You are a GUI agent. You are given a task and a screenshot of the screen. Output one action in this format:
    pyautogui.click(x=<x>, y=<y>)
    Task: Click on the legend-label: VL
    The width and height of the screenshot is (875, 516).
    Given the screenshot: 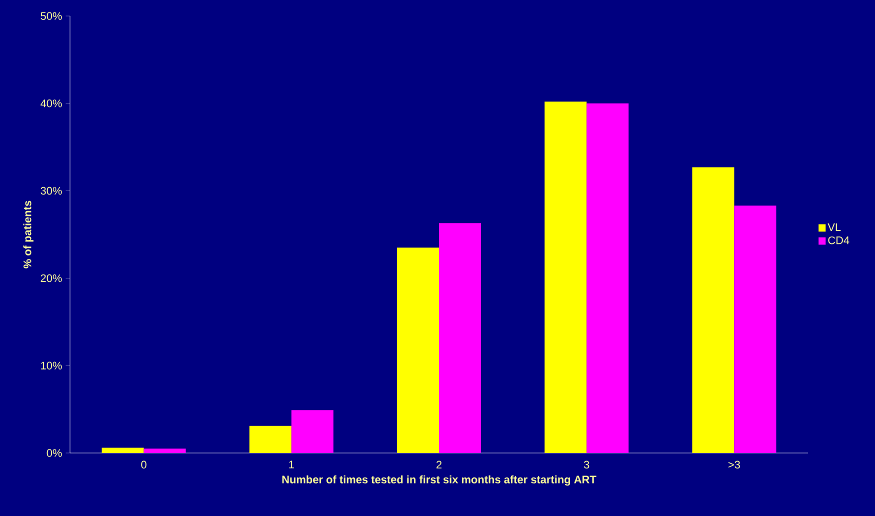 What is the action you would take?
    pyautogui.click(x=834, y=227)
    